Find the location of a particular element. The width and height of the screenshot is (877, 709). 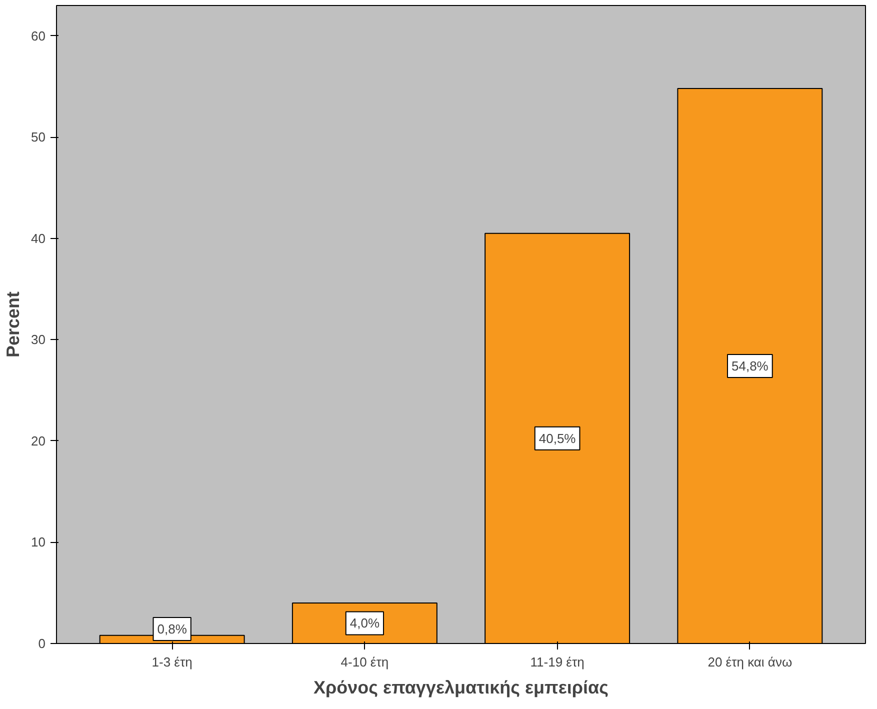

x-tick-label: 11-19 έτη is located at coordinates (557, 662).